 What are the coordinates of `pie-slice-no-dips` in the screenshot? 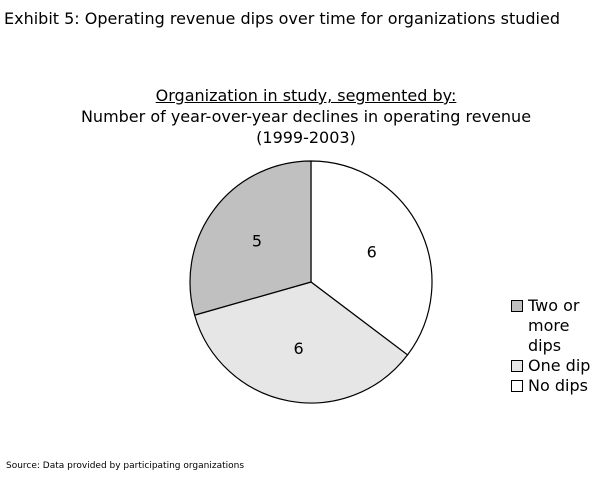 It's located at (371, 258).